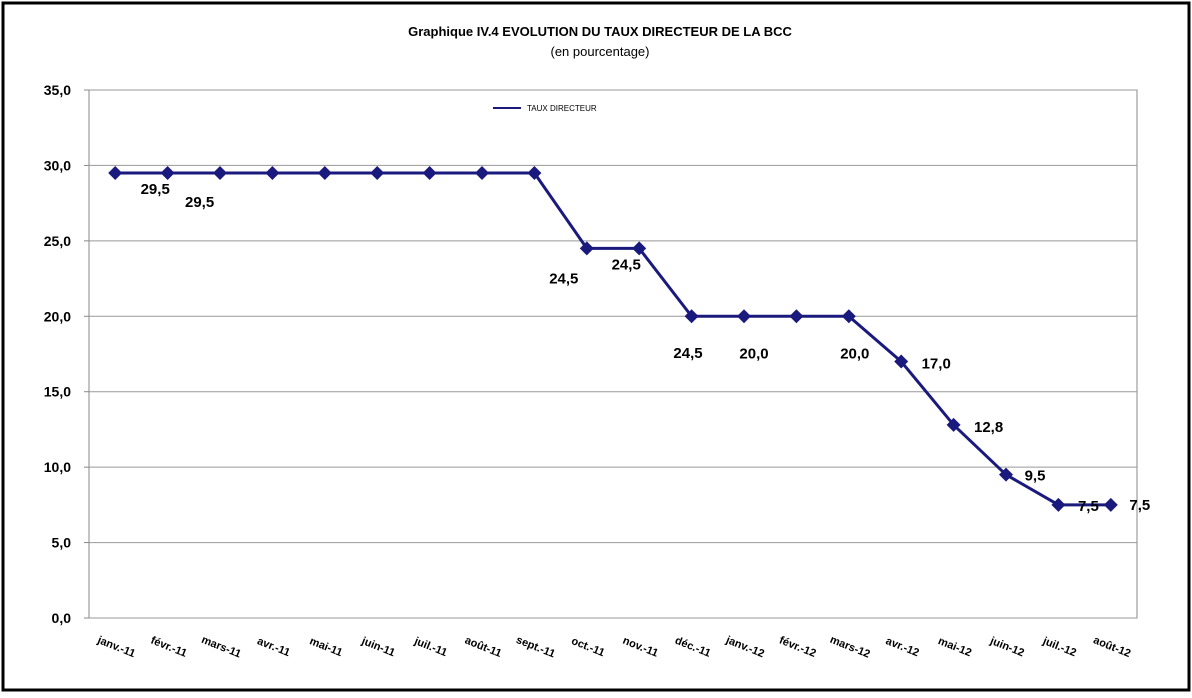 Image resolution: width=1192 pixels, height=698 pixels. What do you see at coordinates (62, 543) in the screenshot?
I see `y-tick-label: 5,0` at bounding box center [62, 543].